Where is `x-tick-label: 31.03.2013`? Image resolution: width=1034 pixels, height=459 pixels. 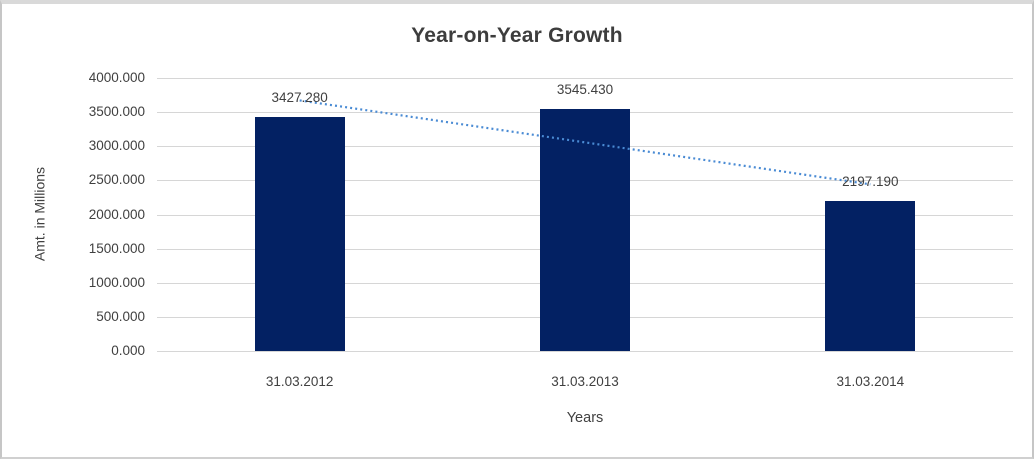 x-tick-label: 31.03.2013 is located at coordinates (585, 381).